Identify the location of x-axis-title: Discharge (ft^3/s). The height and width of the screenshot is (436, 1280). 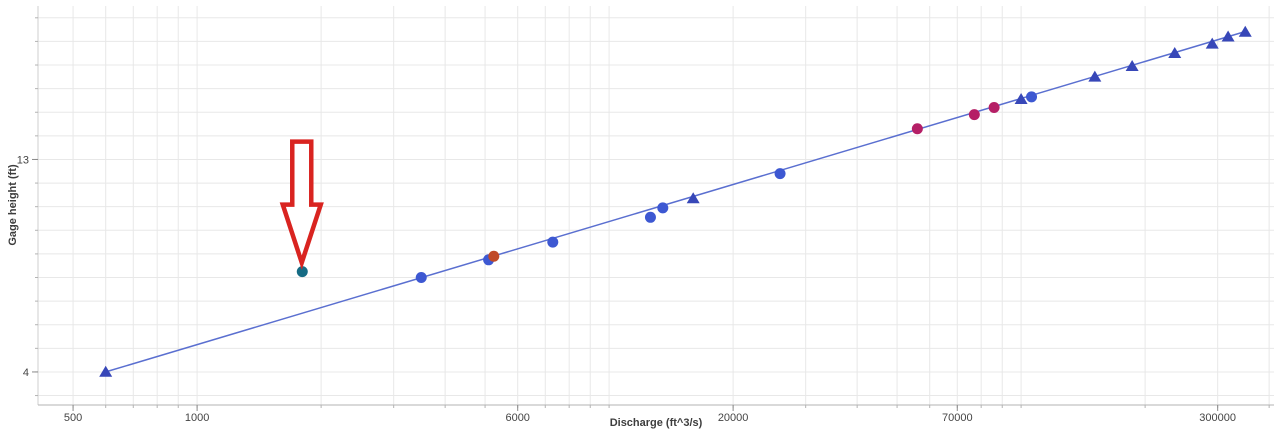
(656, 423).